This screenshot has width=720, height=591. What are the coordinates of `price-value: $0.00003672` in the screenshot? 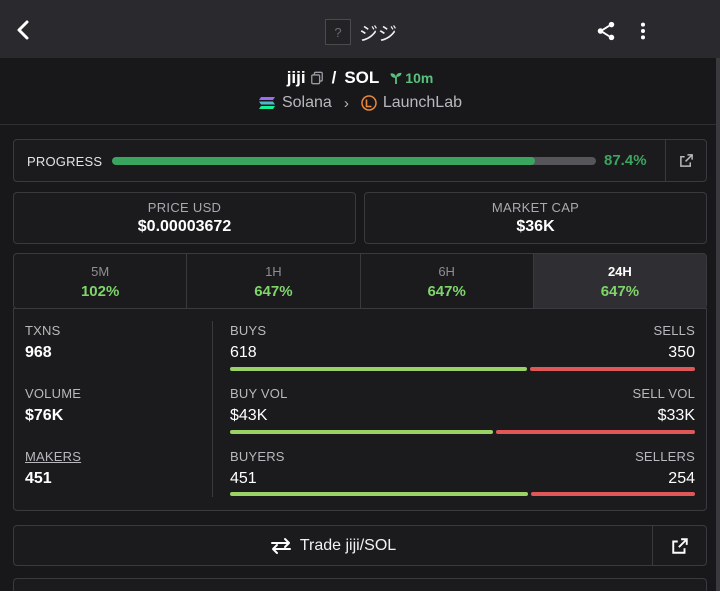 It's located at (184, 226).